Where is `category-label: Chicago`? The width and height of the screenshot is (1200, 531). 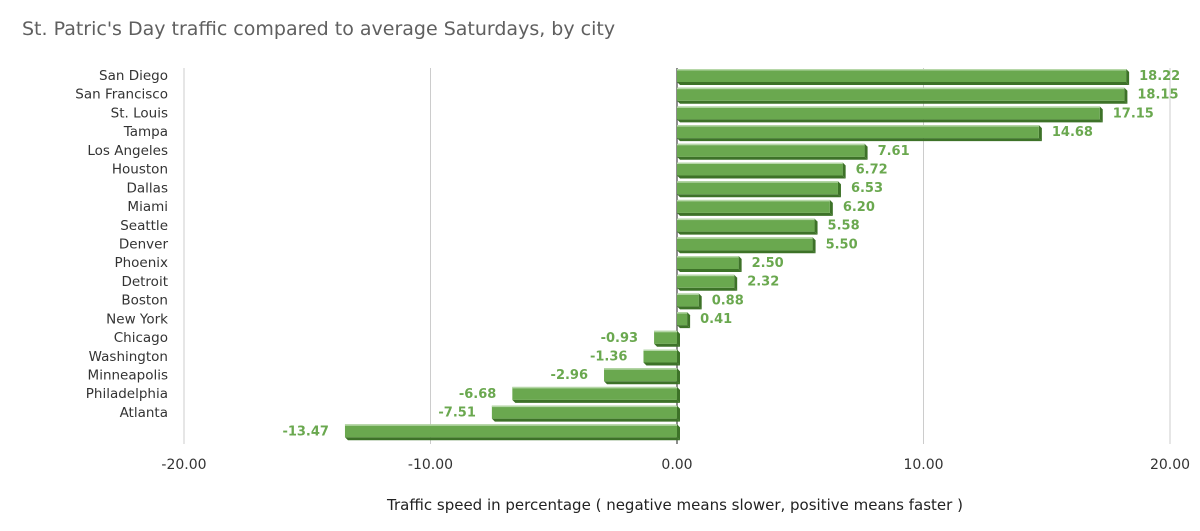 category-label: Chicago is located at coordinates (141, 338).